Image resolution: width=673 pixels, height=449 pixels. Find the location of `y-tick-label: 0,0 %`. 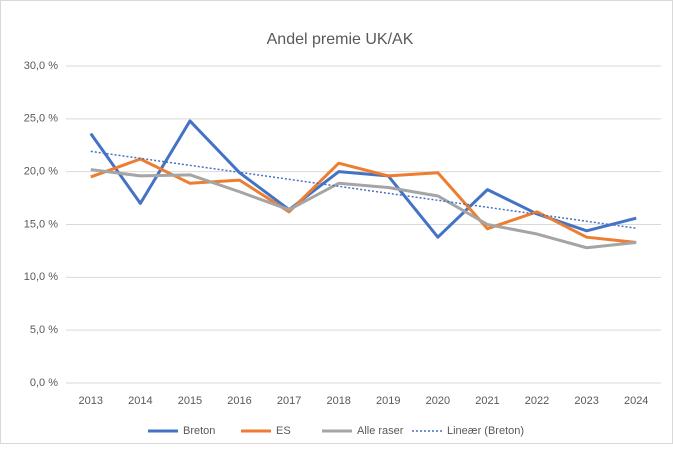

y-tick-label: 0,0 % is located at coordinates (44, 383).